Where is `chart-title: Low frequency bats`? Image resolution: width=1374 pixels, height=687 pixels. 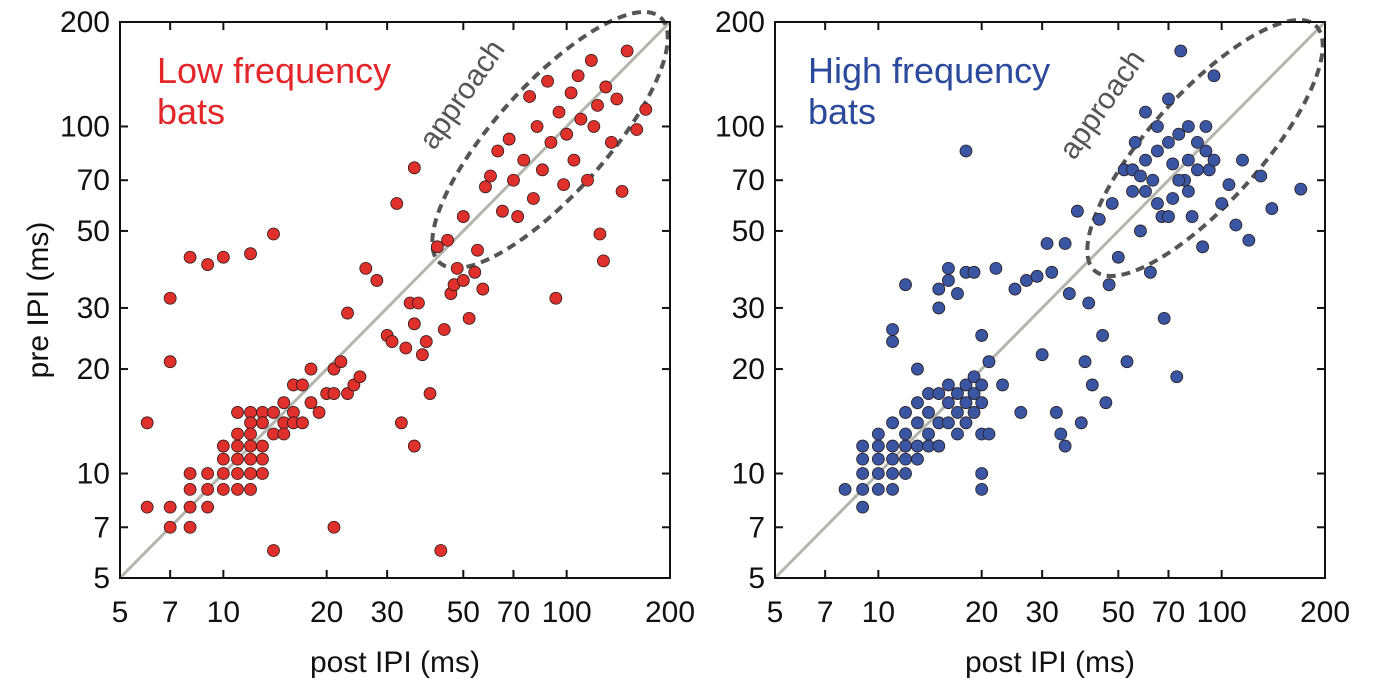
chart-title: Low frequency bats is located at coordinates (274, 91).